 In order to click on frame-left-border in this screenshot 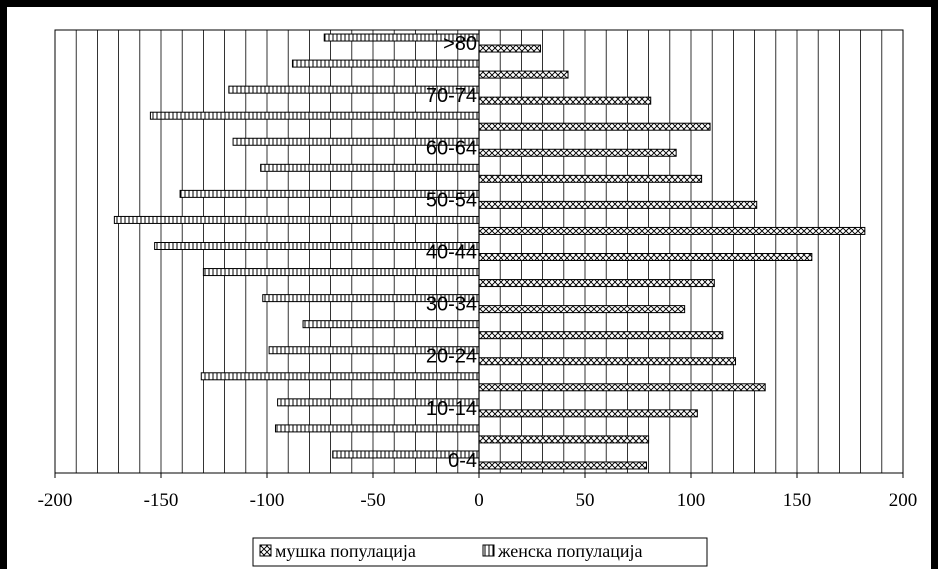, I will do `click(3, 284)`.